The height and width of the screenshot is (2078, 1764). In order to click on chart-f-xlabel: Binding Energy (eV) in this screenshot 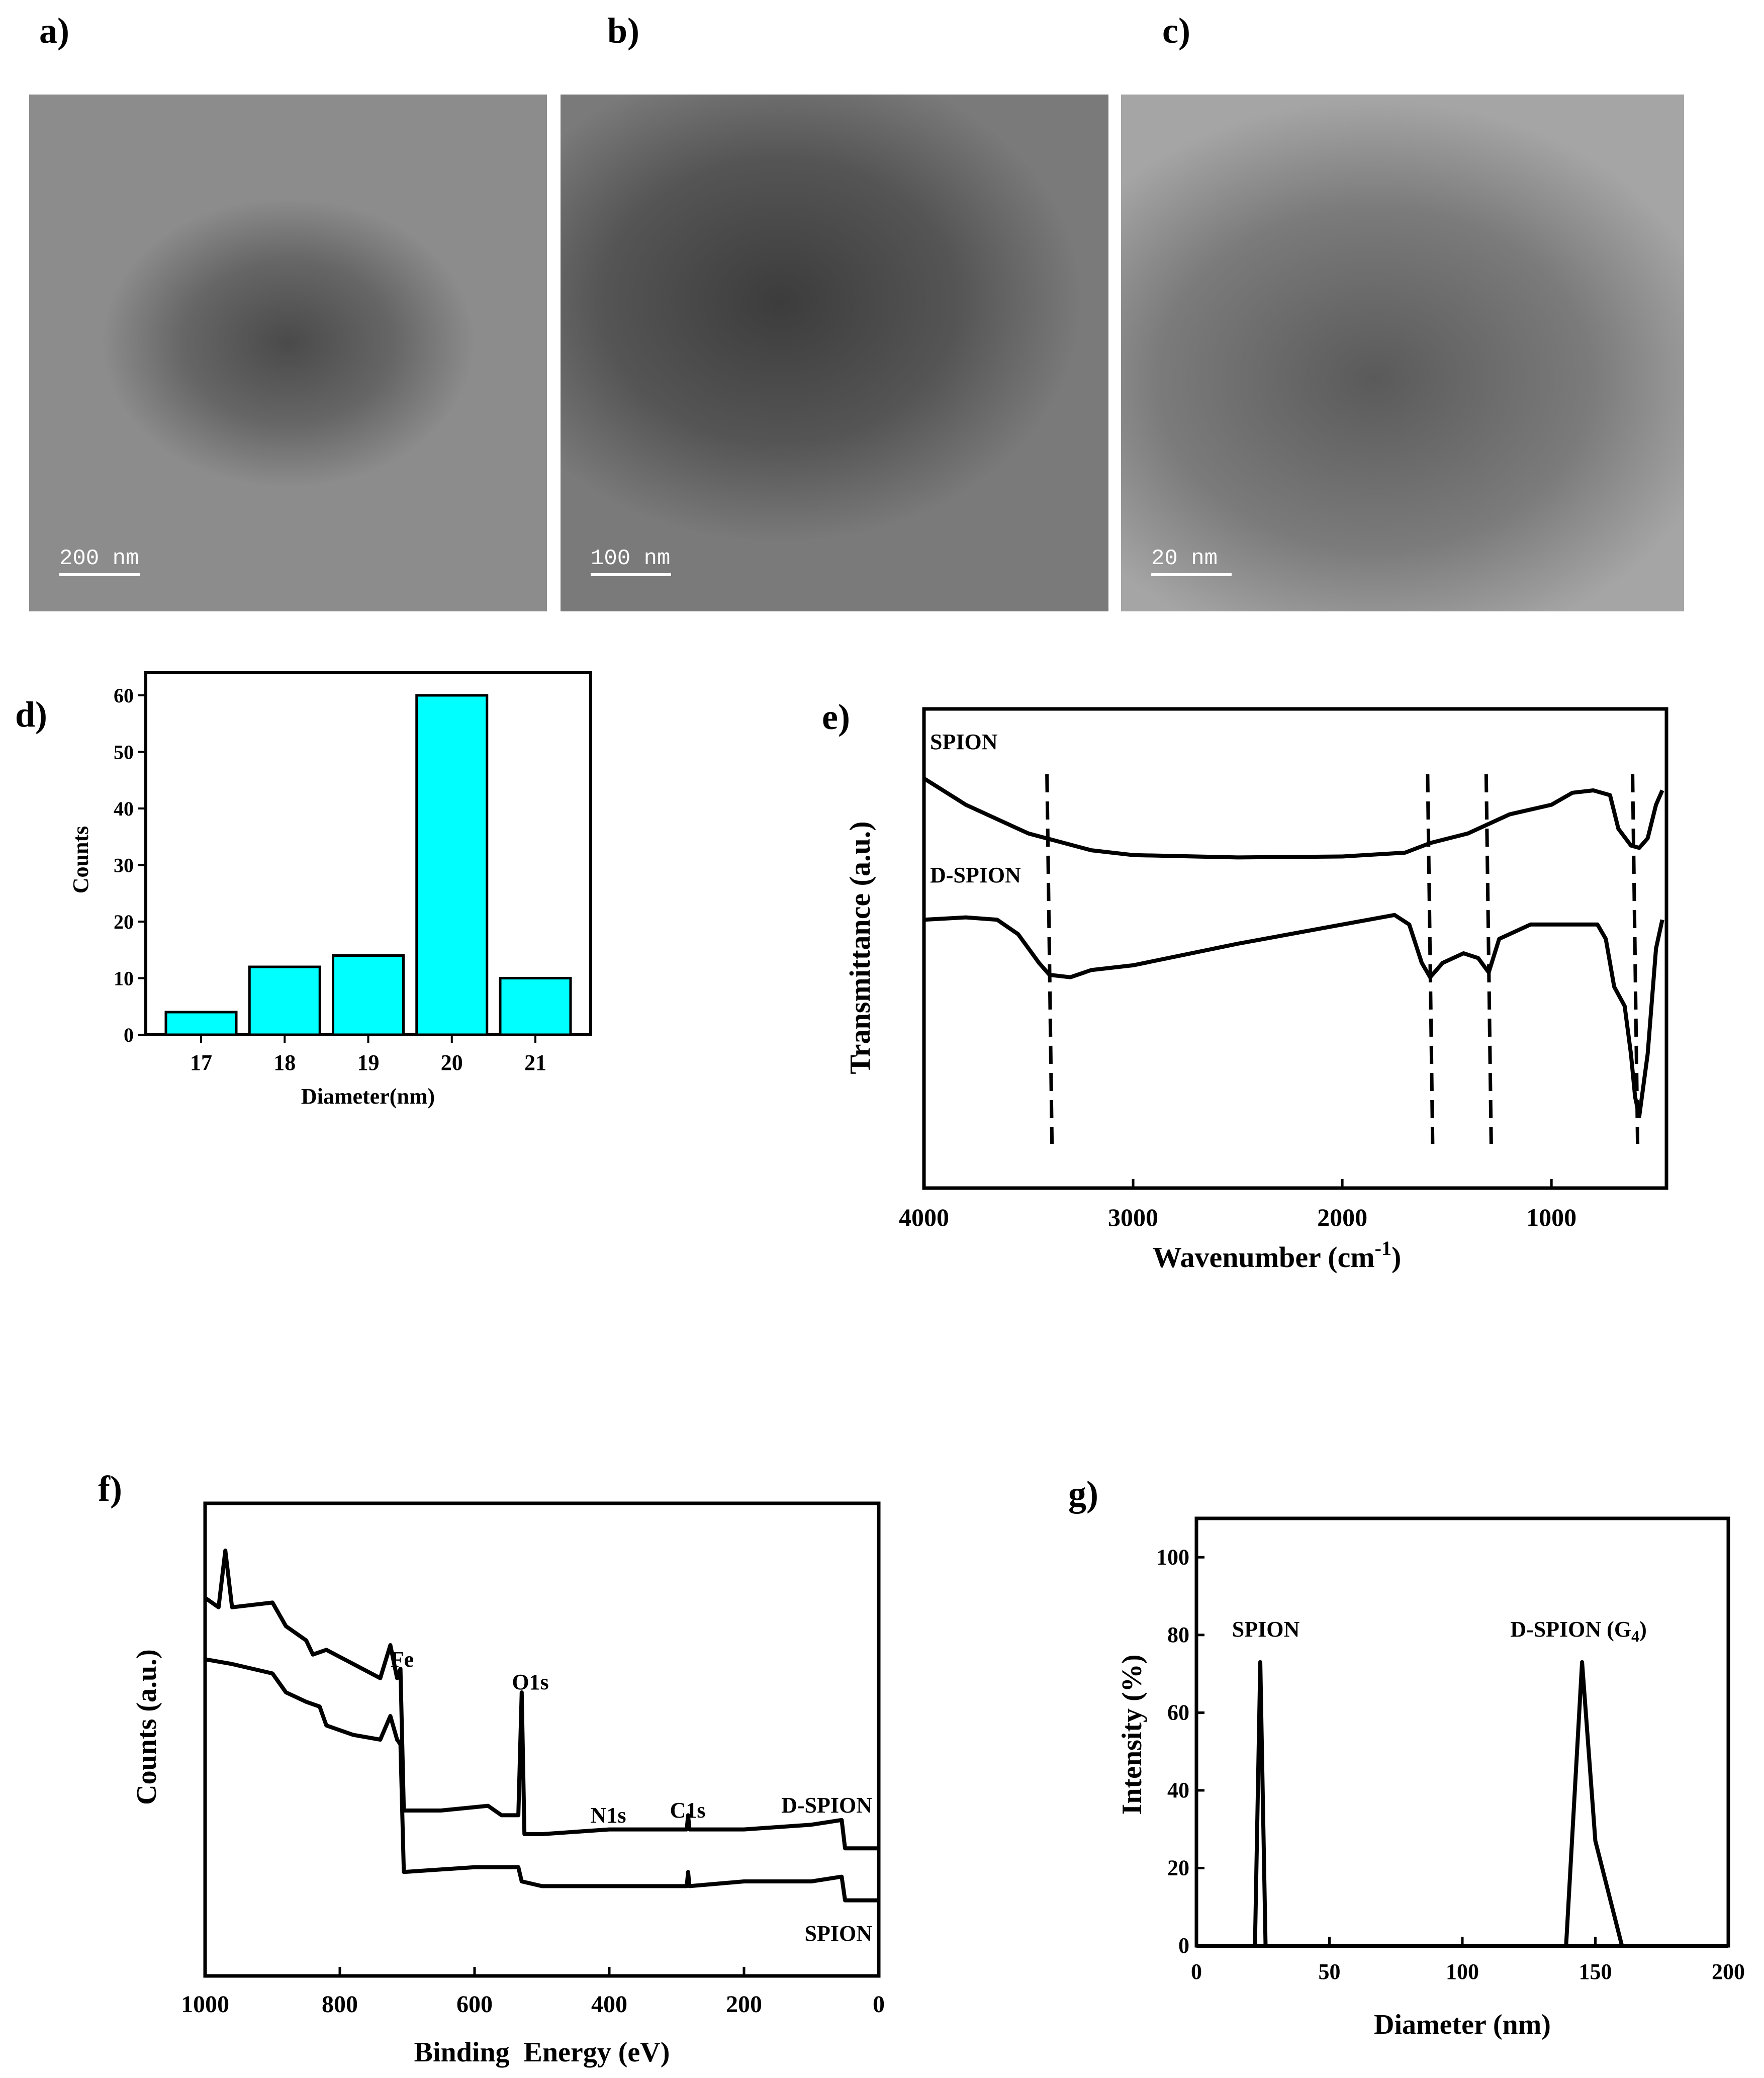, I will do `click(542, 2052)`.